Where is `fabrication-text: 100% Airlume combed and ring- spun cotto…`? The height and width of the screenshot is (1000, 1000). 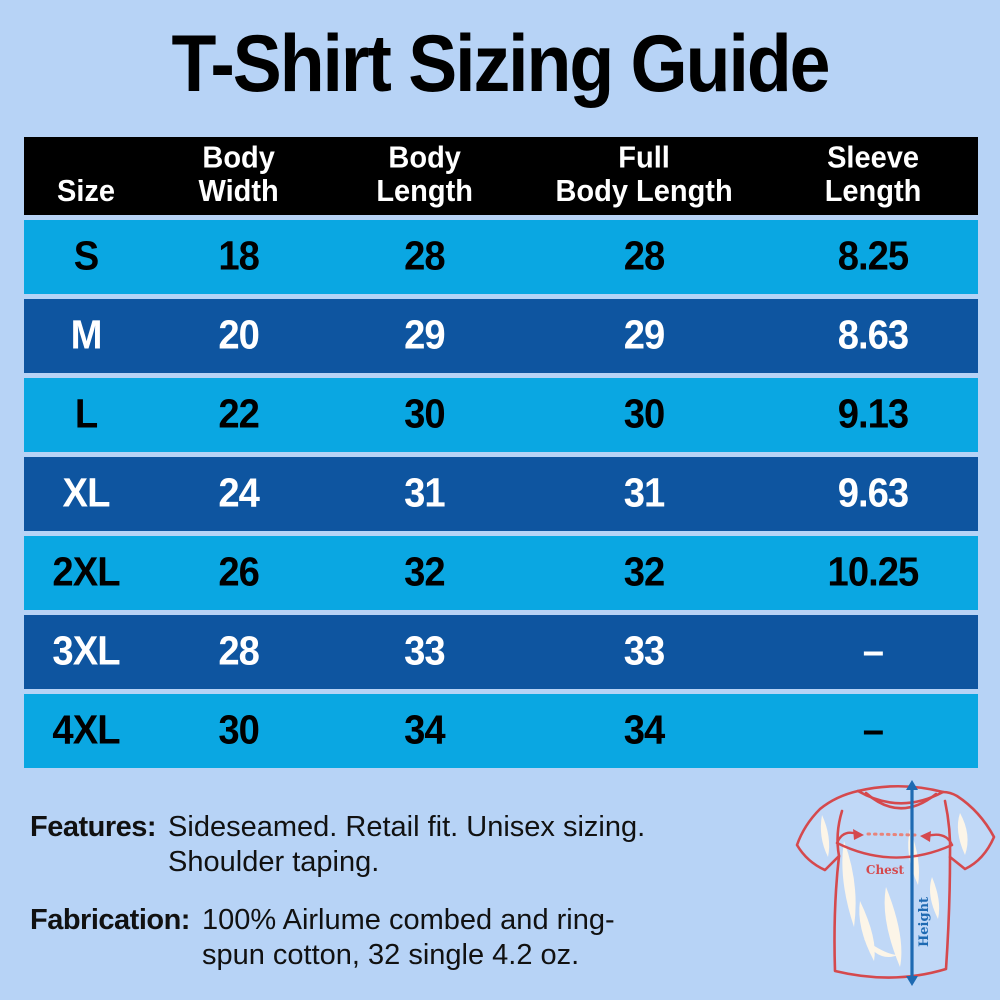
fabrication-text: 100% Airlume combed and ring- spun cotto… is located at coordinates (408, 938).